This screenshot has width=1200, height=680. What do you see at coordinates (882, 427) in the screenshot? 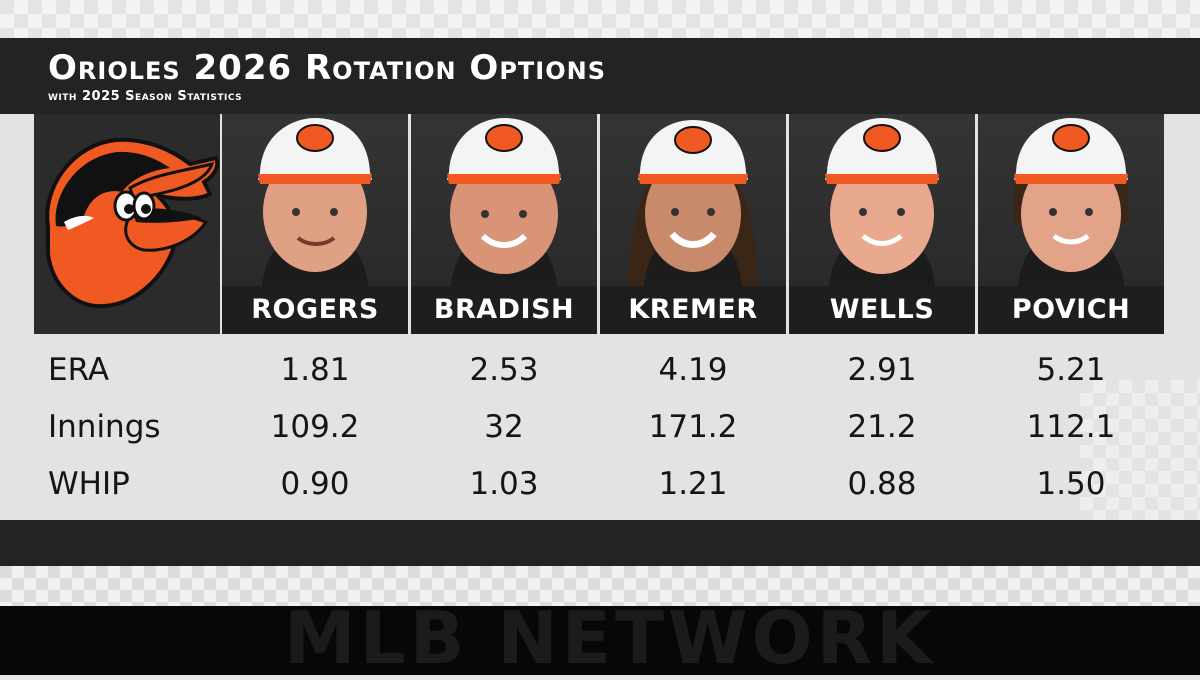
I see `stat-value: 21.2` at bounding box center [882, 427].